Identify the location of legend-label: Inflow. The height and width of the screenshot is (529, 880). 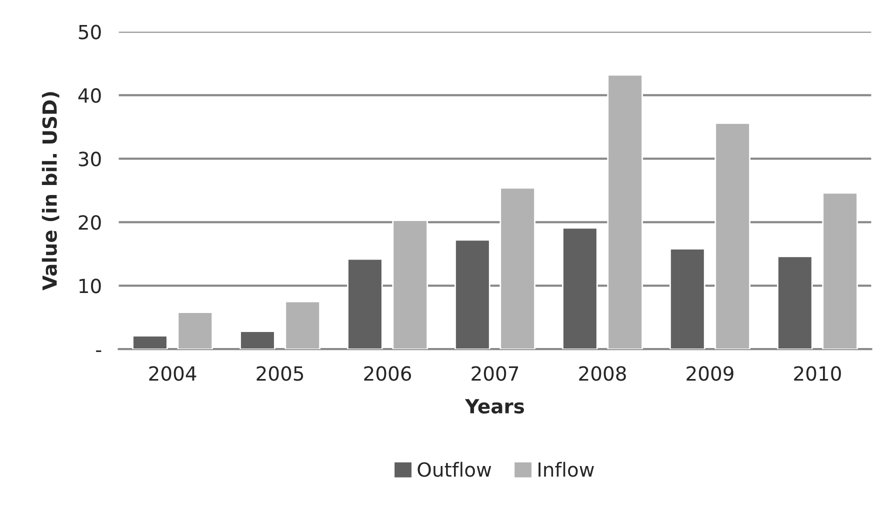
(566, 469).